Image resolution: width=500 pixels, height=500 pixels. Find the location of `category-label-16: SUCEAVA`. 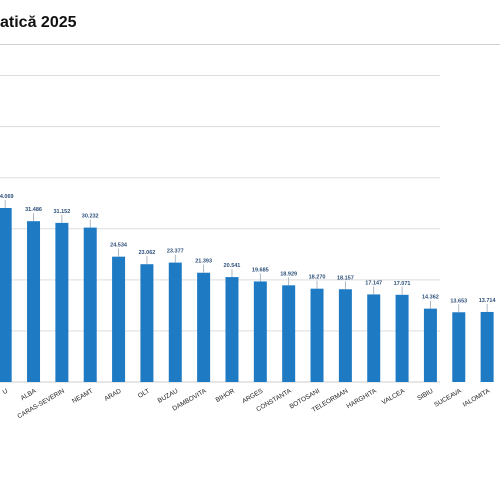

category-label-16: SUCEAVA is located at coordinates (448, 397).